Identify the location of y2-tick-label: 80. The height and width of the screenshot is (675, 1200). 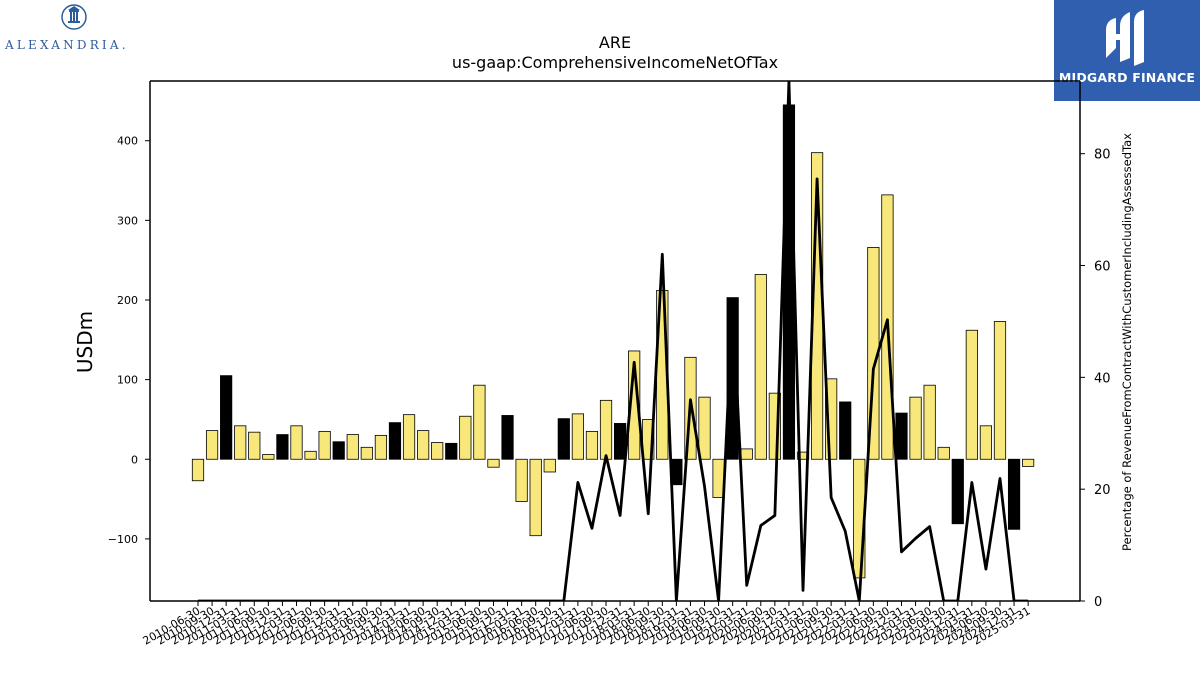
(1102, 155).